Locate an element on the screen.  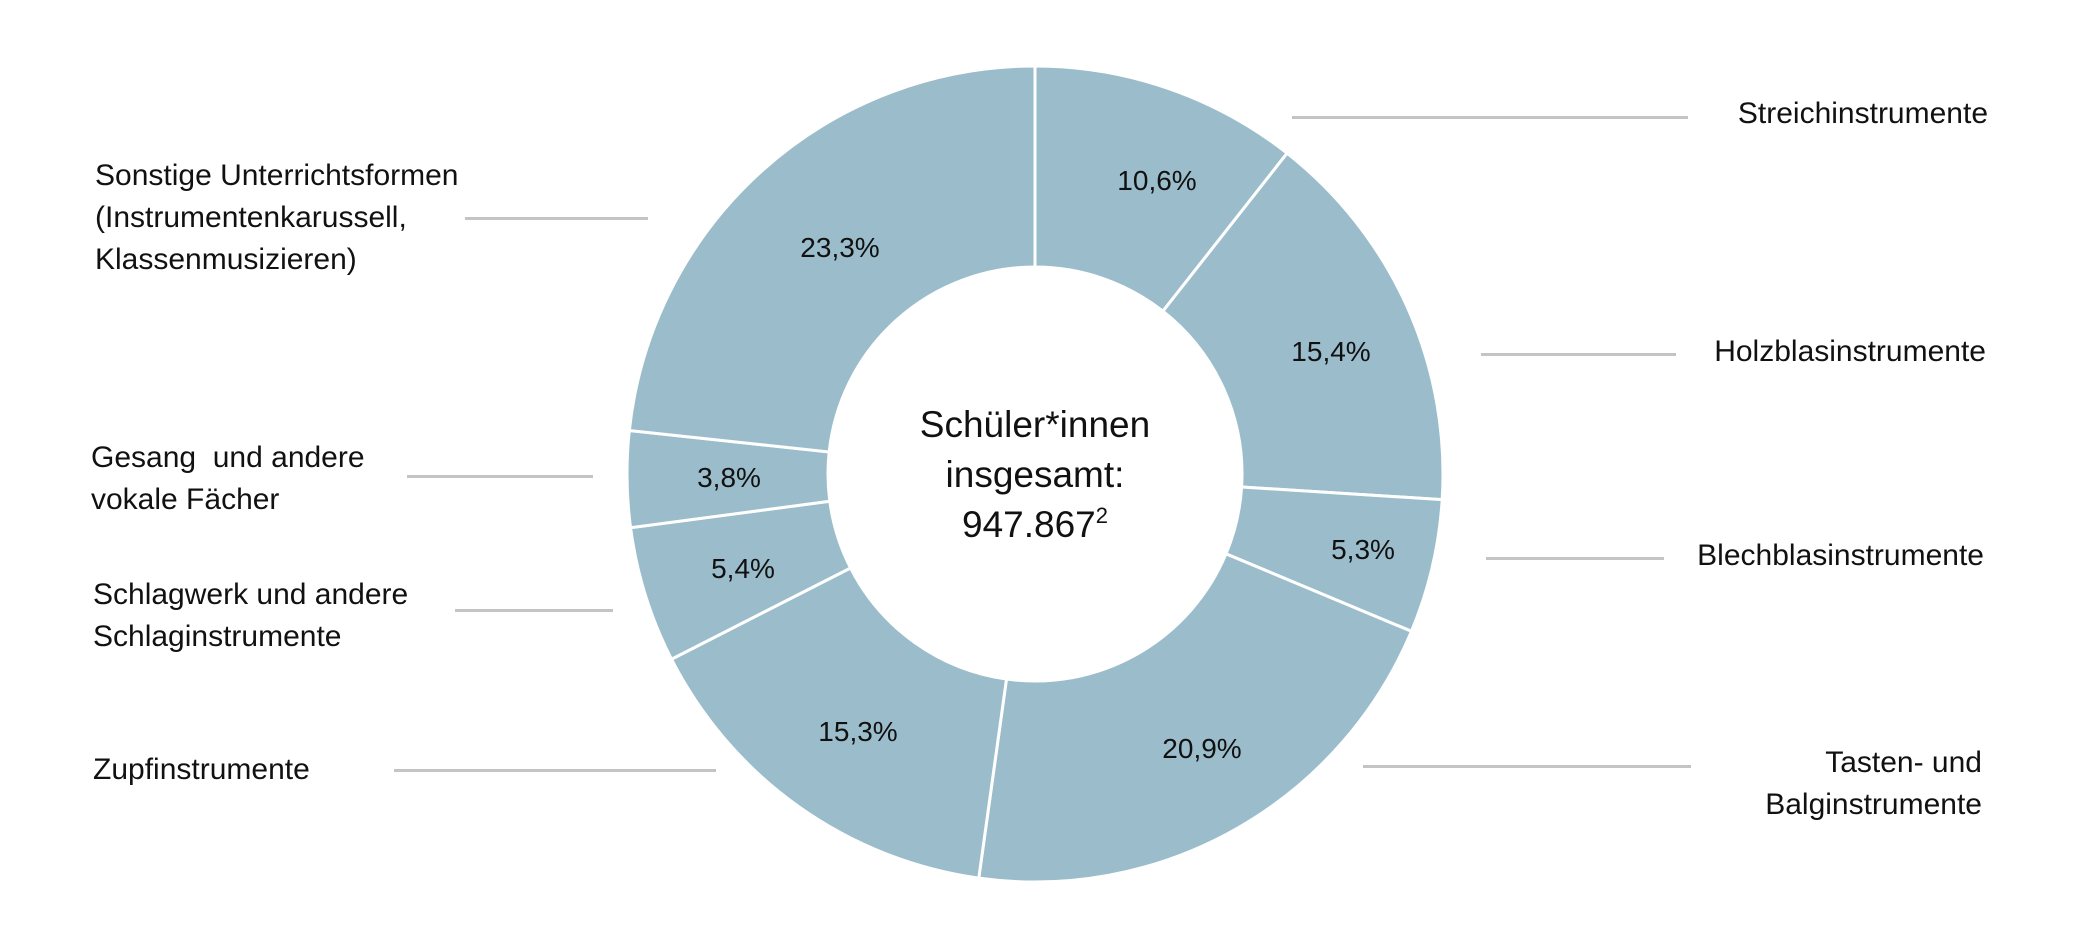
footnote-marker: 2 is located at coordinates (1101, 515).